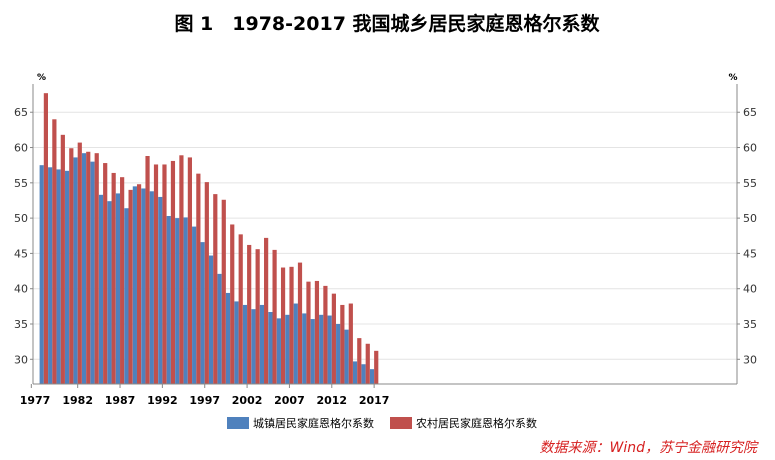 This screenshot has height=460, width=775. What do you see at coordinates (750, 183) in the screenshot?
I see `y-tick-label-right: 55` at bounding box center [750, 183].